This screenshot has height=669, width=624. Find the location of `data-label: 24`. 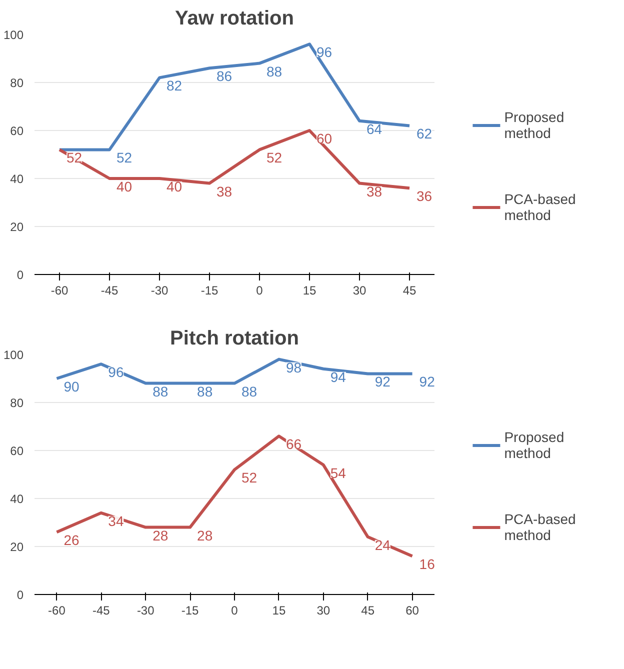

data-label: 24 is located at coordinates (382, 544).